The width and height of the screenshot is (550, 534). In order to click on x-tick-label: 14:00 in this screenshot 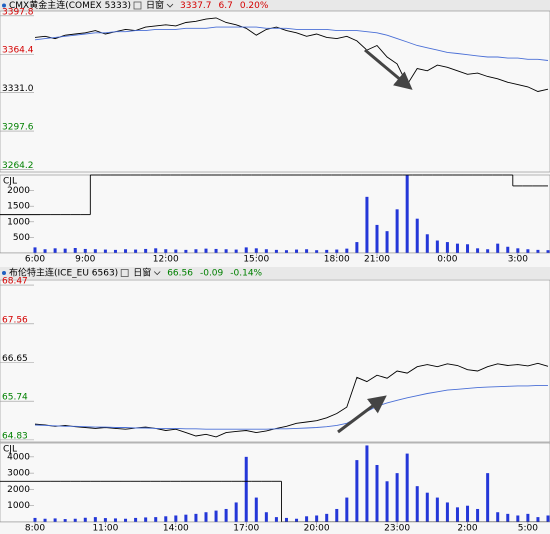, I will do `click(176, 529)`.